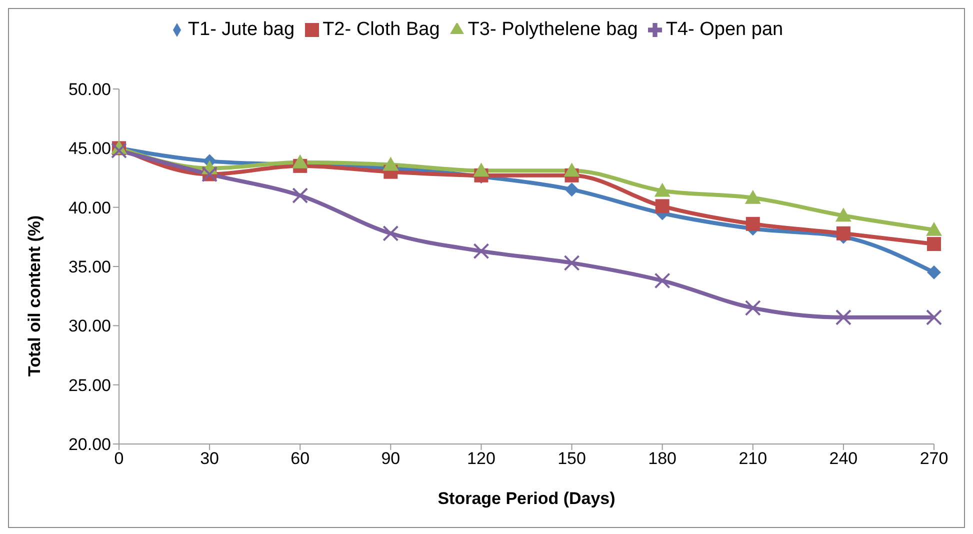  Describe the element at coordinates (753, 458) in the screenshot. I see `x-tick-label: 210` at that location.